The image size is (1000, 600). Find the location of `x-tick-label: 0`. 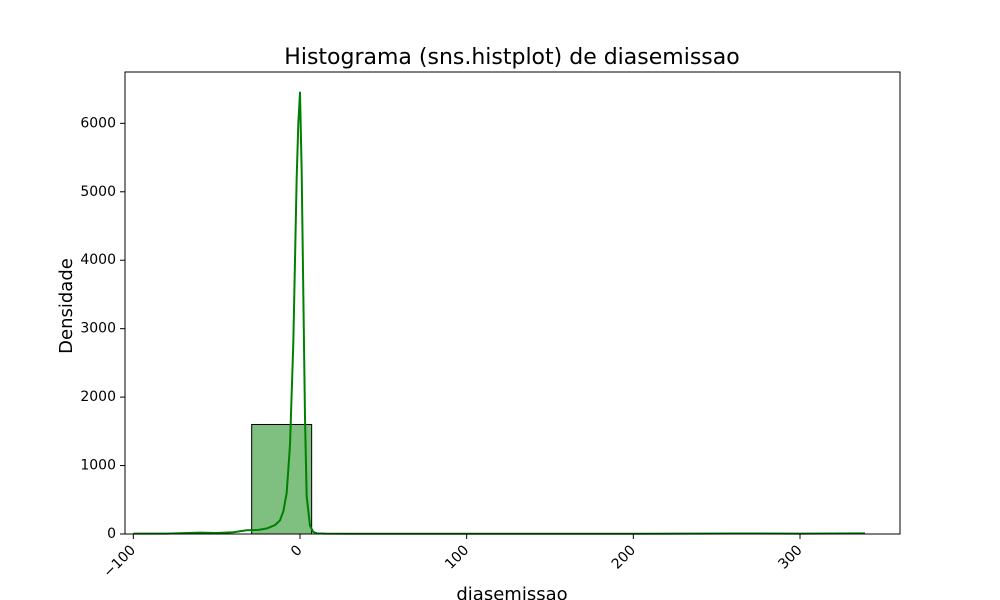

x-tick-label: 0 is located at coordinates (297, 551).